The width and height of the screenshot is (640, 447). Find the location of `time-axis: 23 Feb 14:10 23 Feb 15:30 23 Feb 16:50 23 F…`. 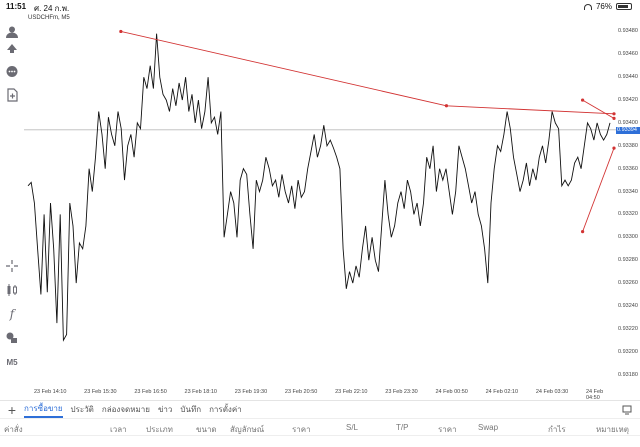

time-axis: 23 Feb 14:10 23 Feb 15:30 23 Feb 16:50 23 F… is located at coordinates (320, 394).